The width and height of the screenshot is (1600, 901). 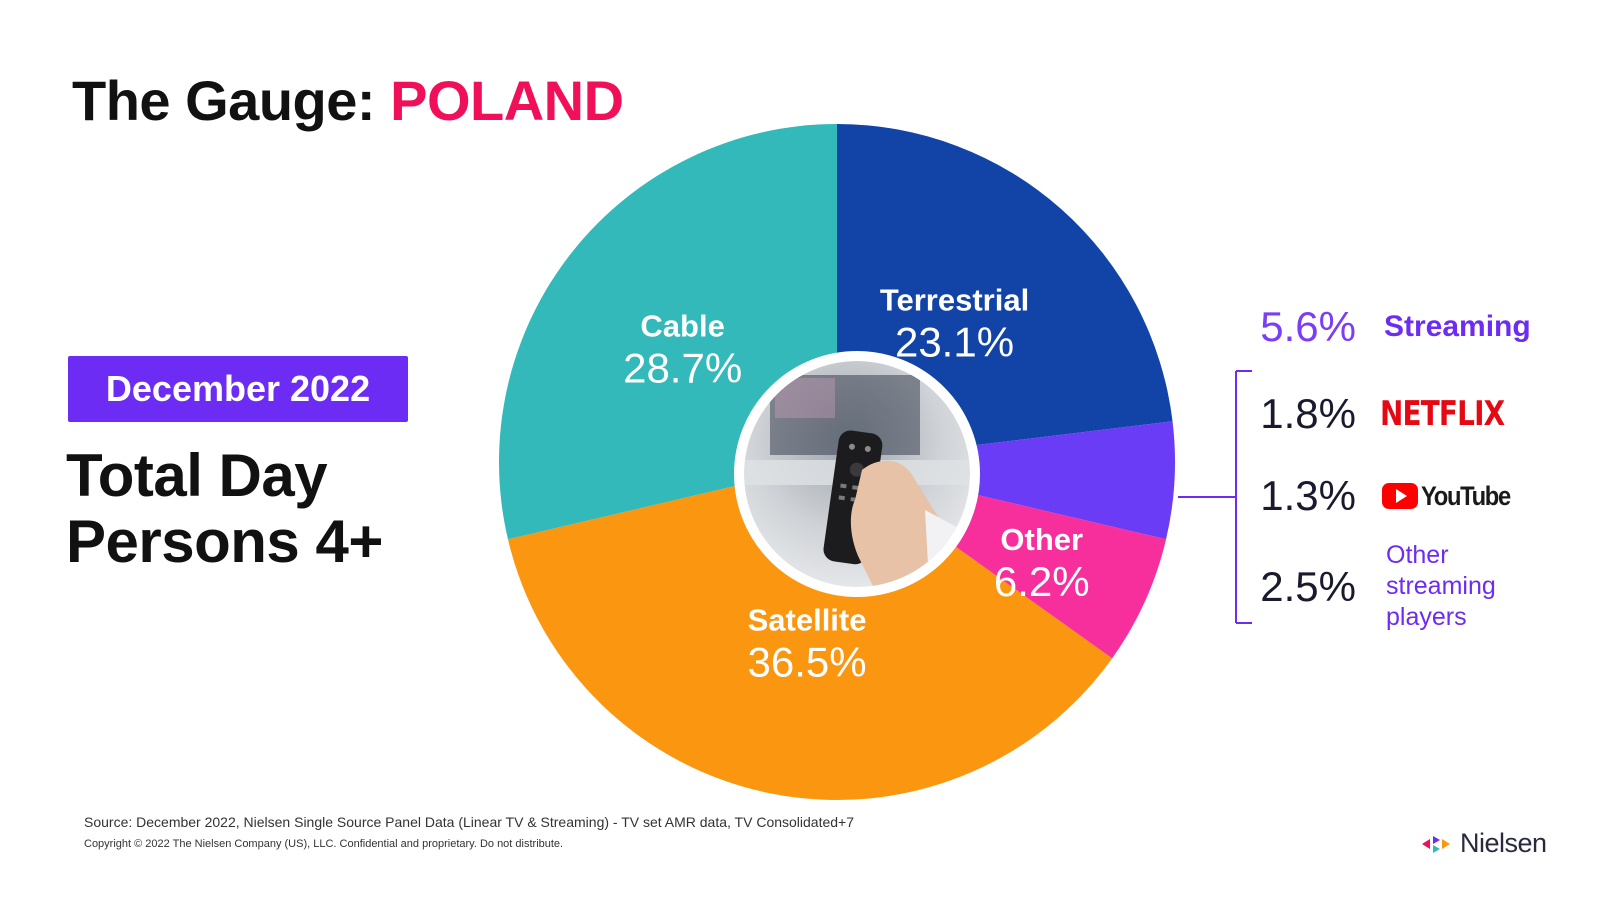 I want to click on other-players-value: 2.5%, so click(x=1308, y=586).